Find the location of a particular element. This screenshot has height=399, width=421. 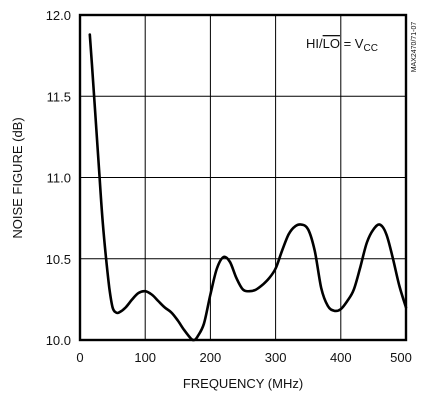

annotation-subscript: CC is located at coordinates (370, 48).